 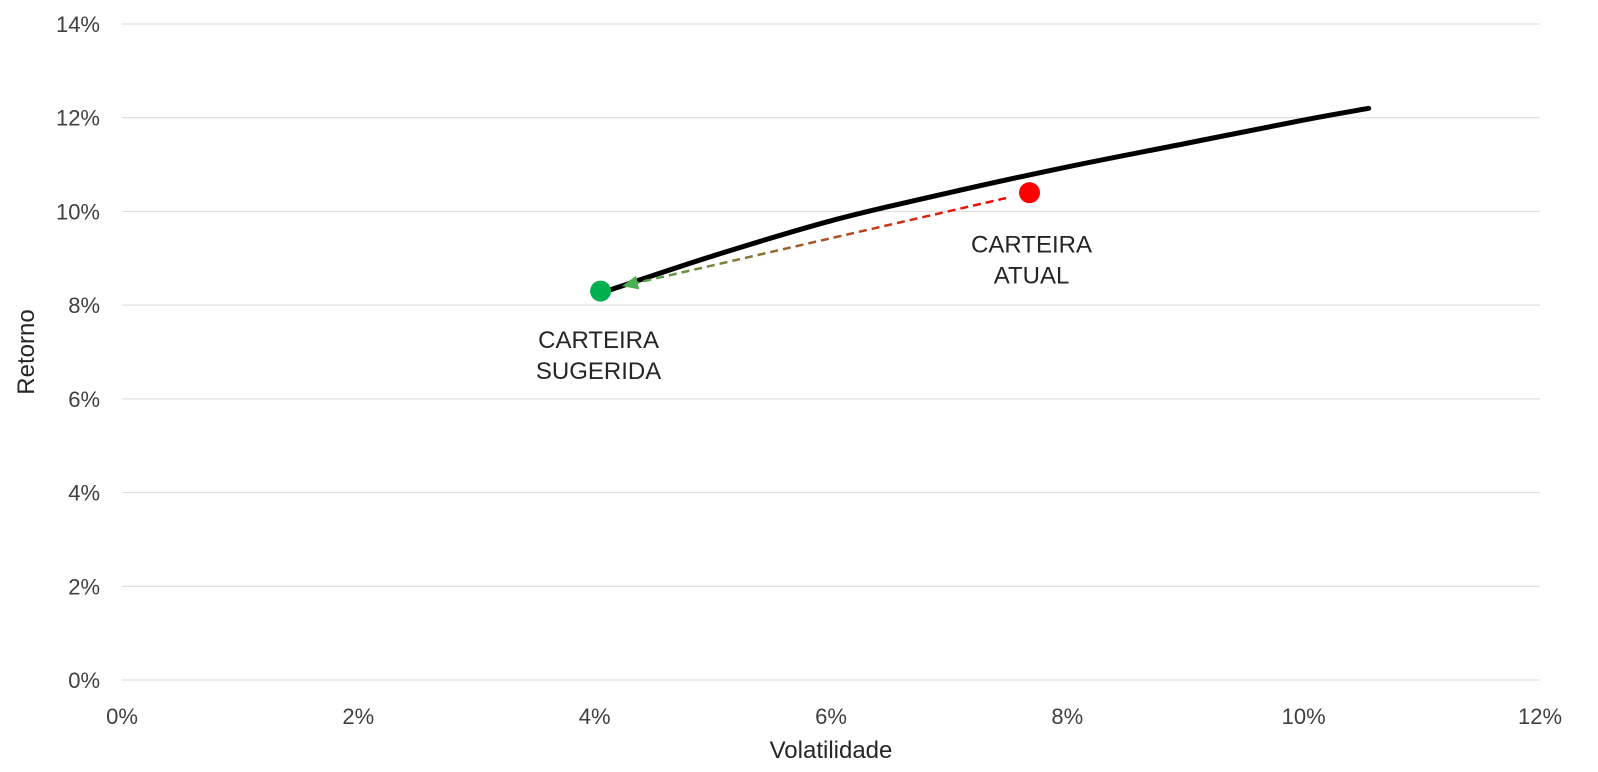 What do you see at coordinates (1031, 261) in the screenshot?
I see `current-portfolio-label: CARTEIRA ATUAL` at bounding box center [1031, 261].